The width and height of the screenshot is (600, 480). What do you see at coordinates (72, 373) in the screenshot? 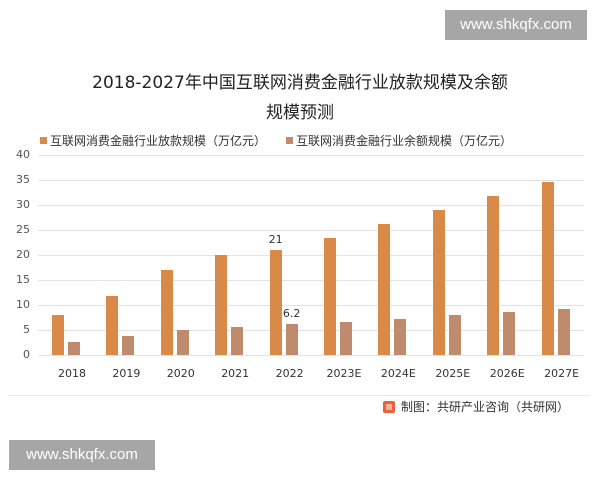
I see `x-tick-label: 2018` at bounding box center [72, 373].